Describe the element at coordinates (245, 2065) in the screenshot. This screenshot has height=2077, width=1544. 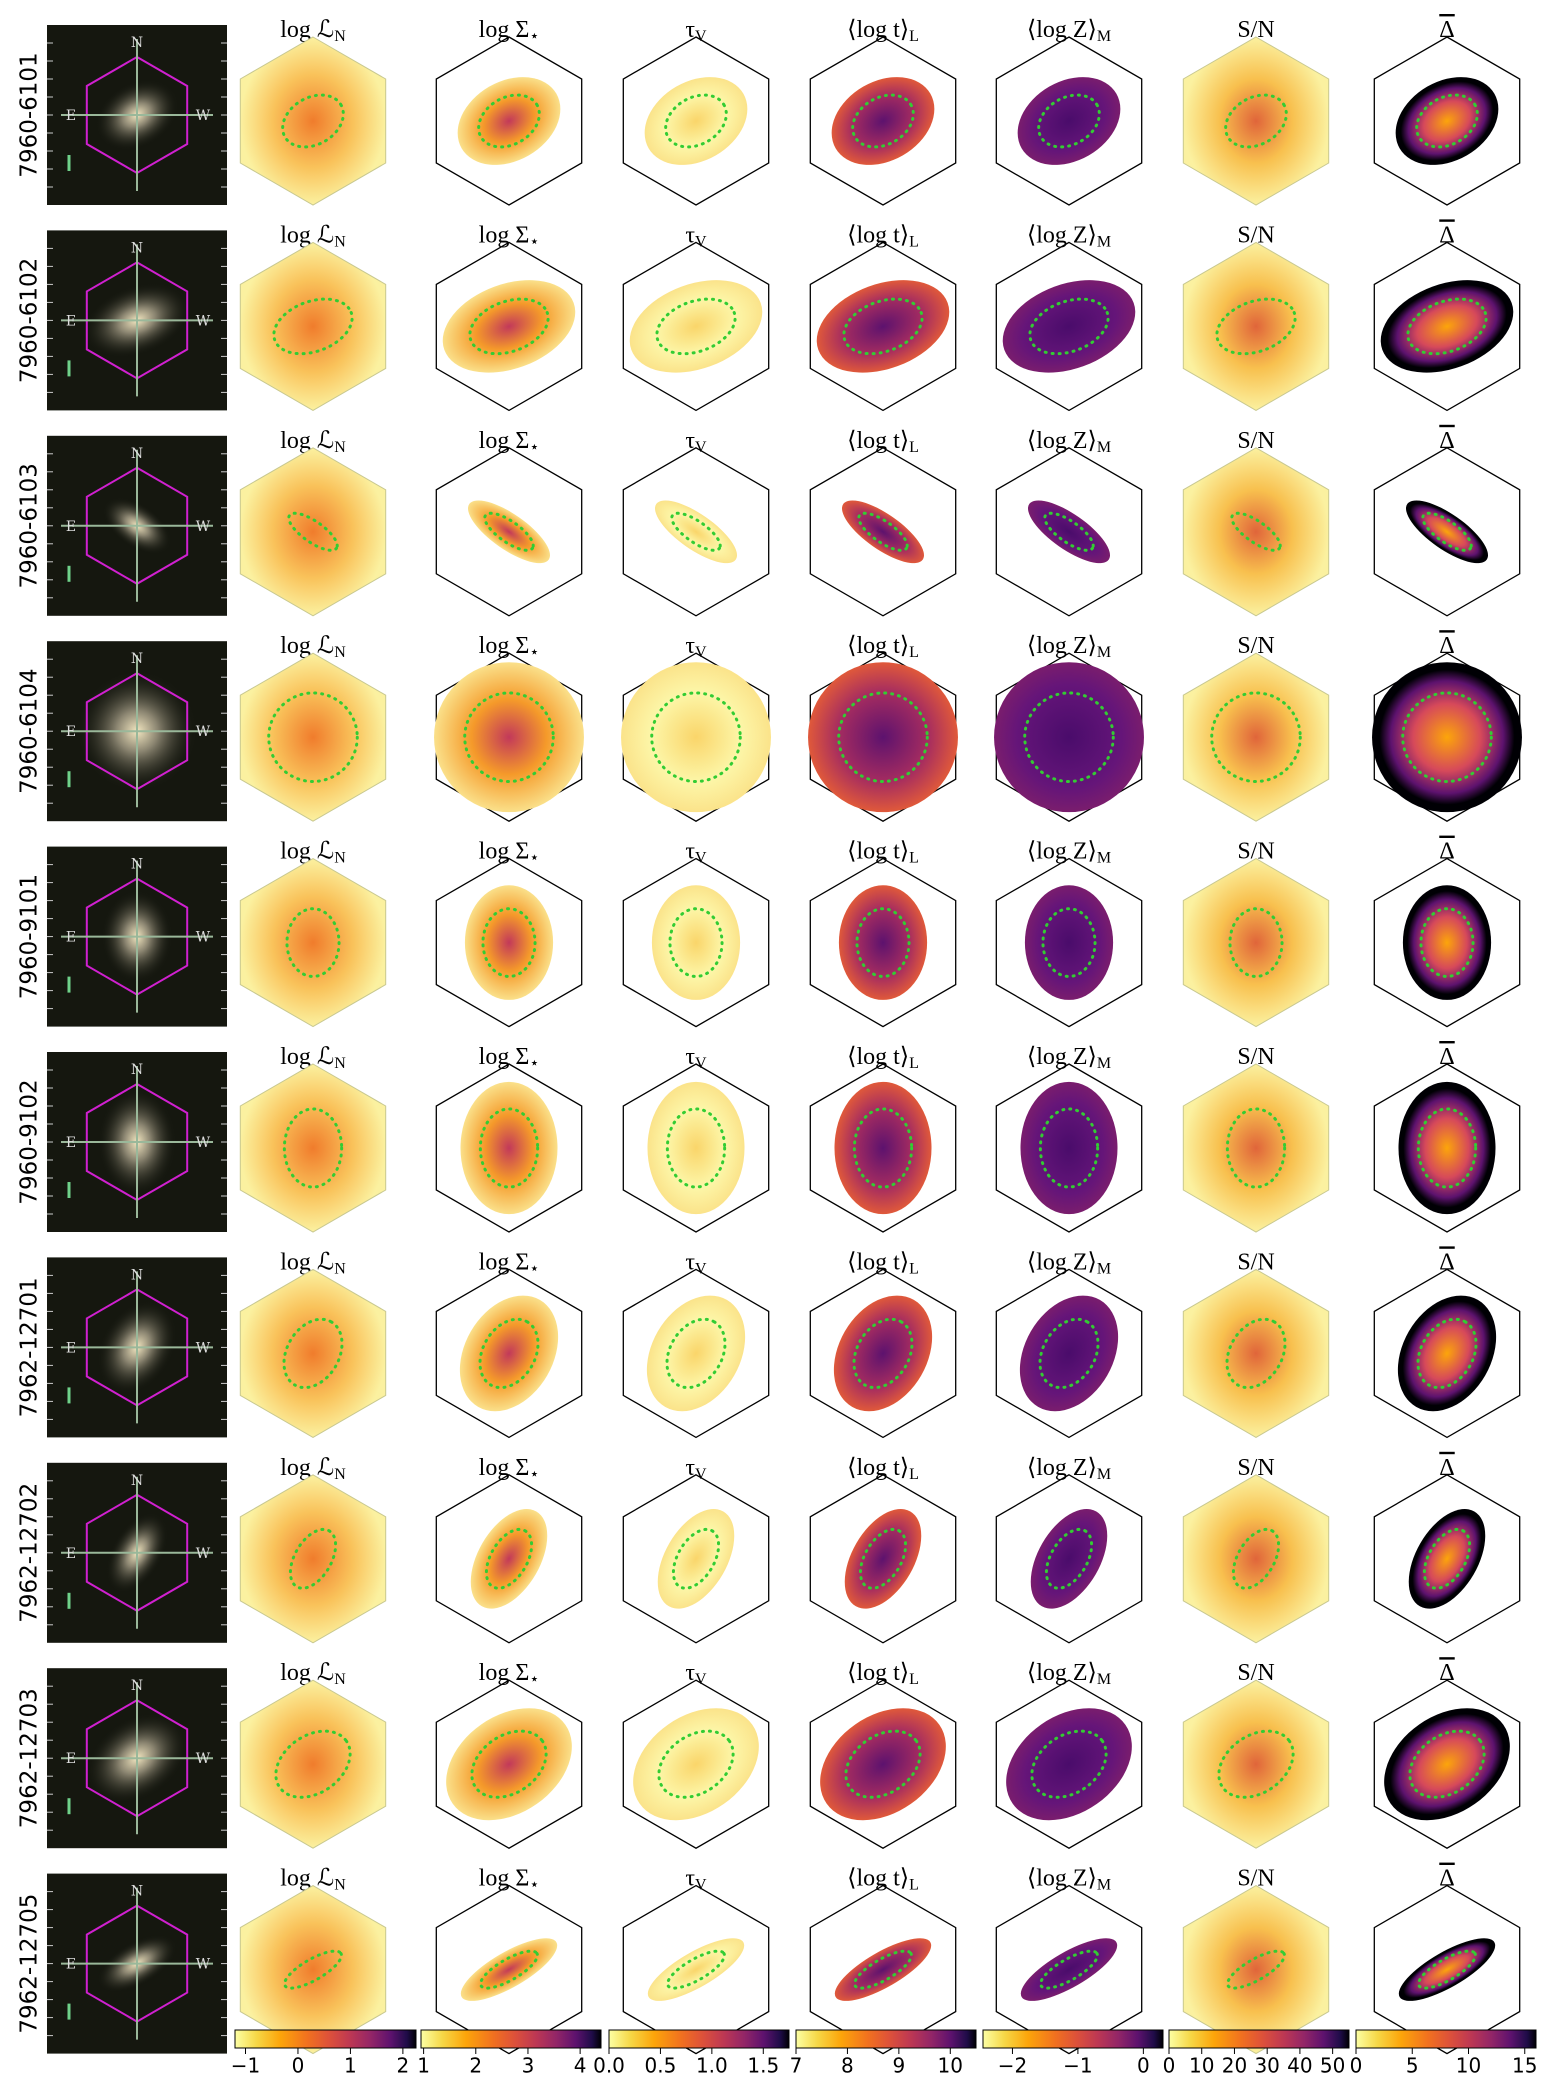
I see `colorbar-tick-label: −1` at that location.